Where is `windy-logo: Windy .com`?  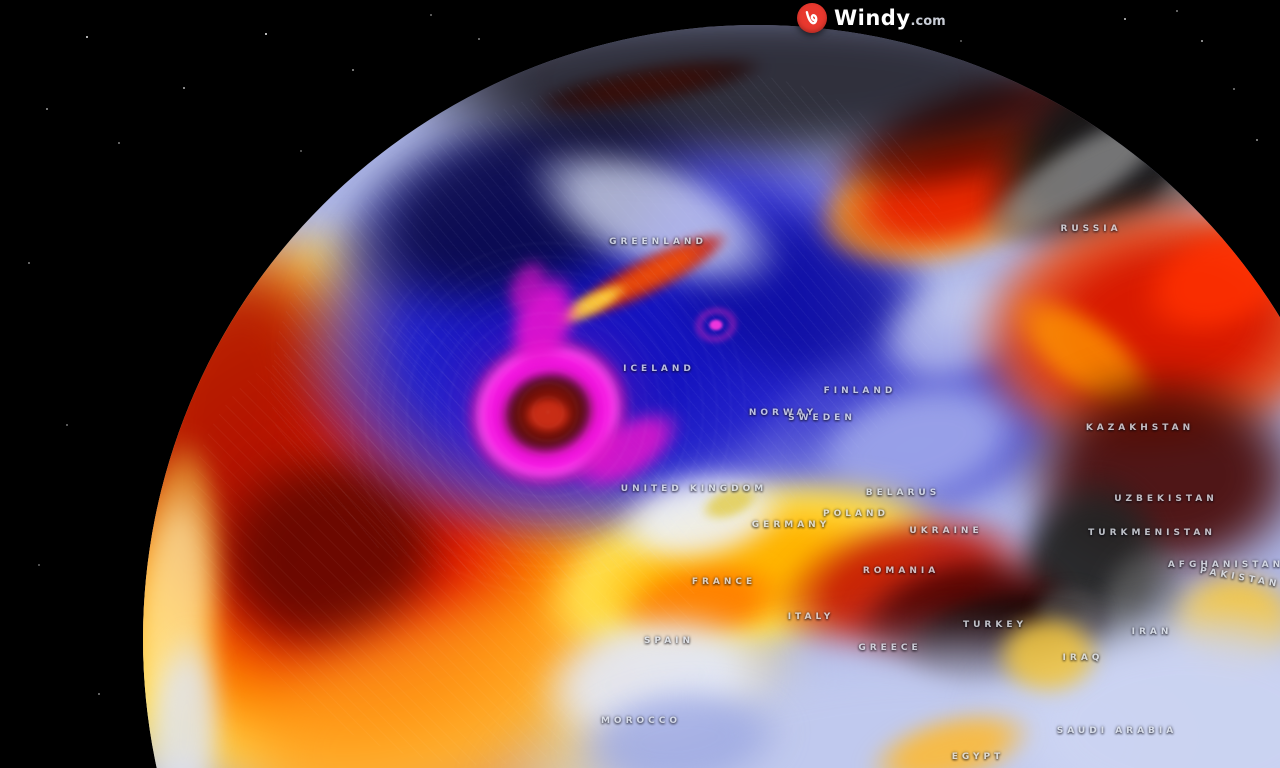
windy-logo: Windy .com is located at coordinates (871, 18).